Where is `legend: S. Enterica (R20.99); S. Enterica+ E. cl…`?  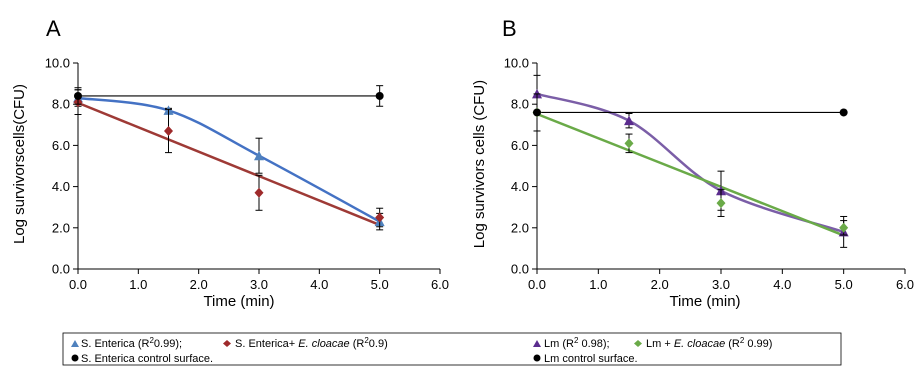
legend: S. Enterica (R20.99); S. Enterica+ E. cl… is located at coordinates (452, 349).